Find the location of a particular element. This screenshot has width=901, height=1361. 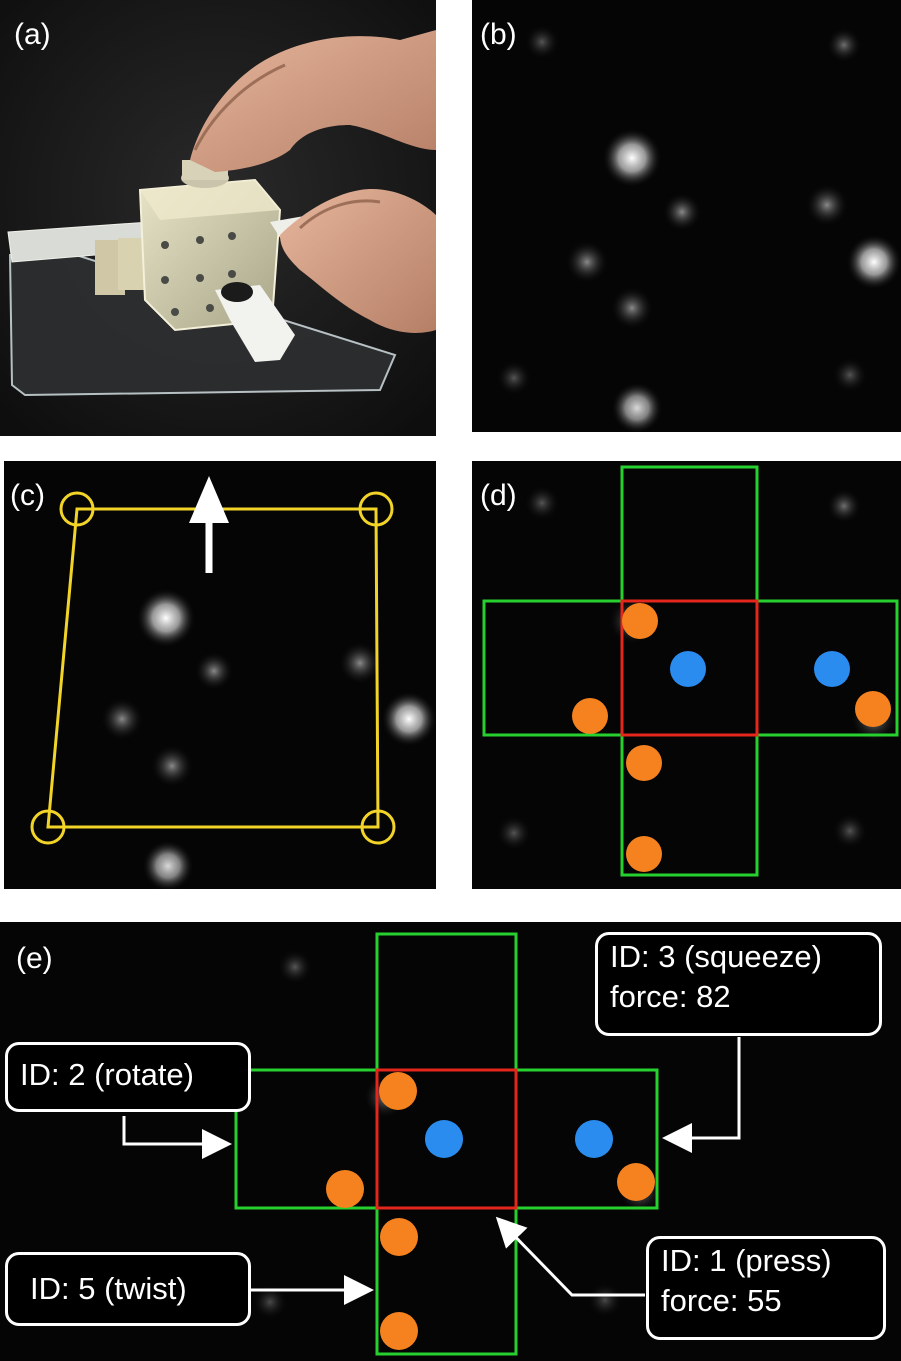

marker-image-d is located at coordinates (690, 671).